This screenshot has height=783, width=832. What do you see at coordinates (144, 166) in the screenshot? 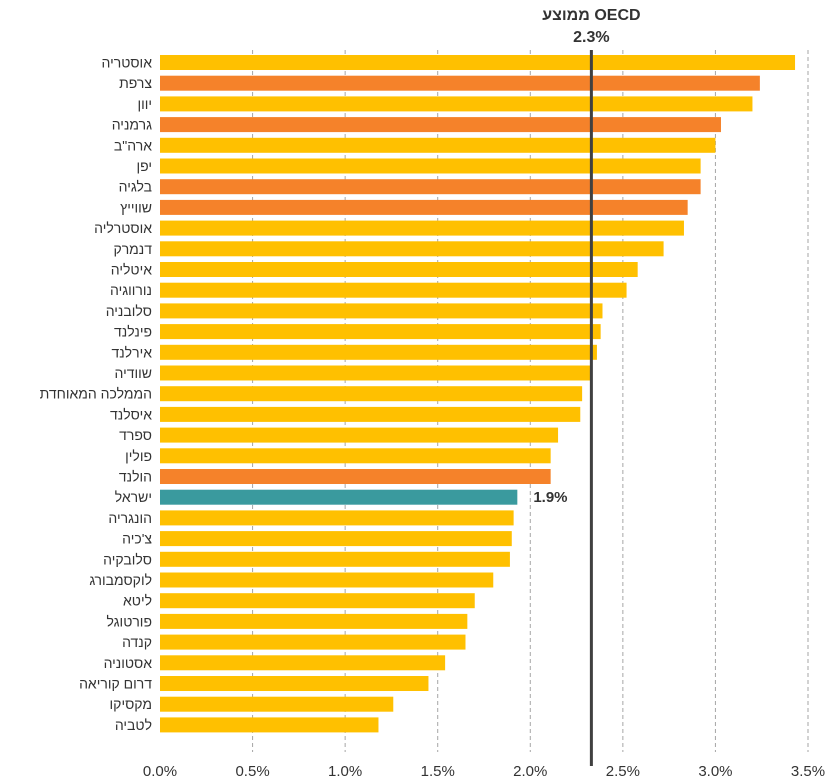
I see `category-label: יפן` at bounding box center [144, 166].